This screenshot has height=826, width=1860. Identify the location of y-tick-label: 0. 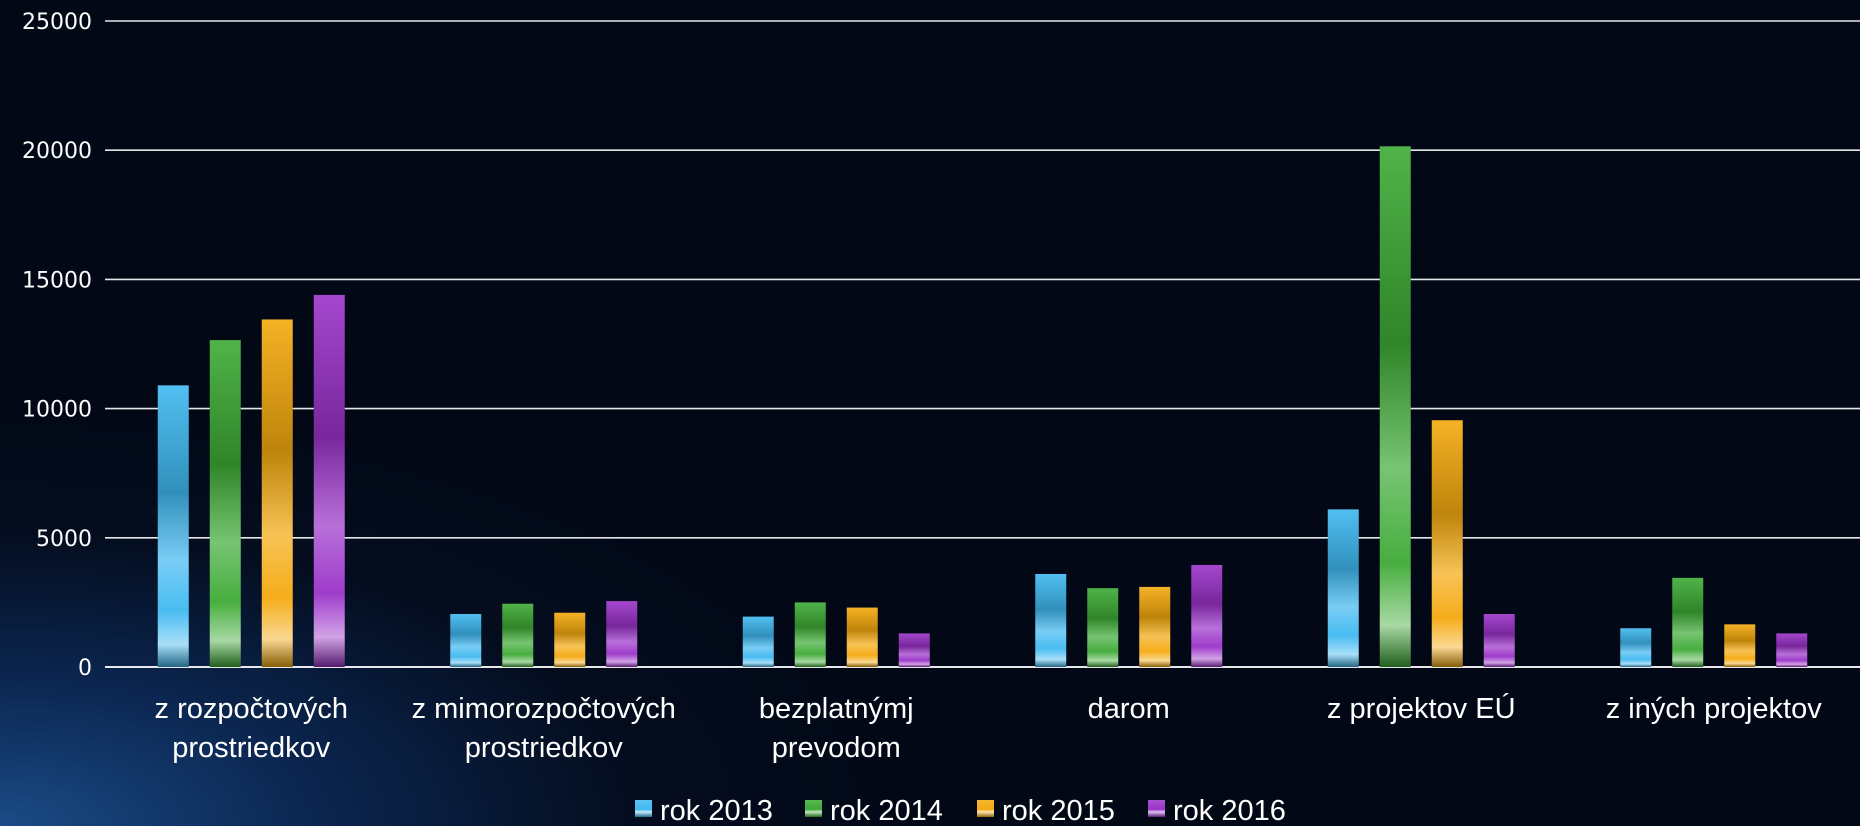
(85, 668).